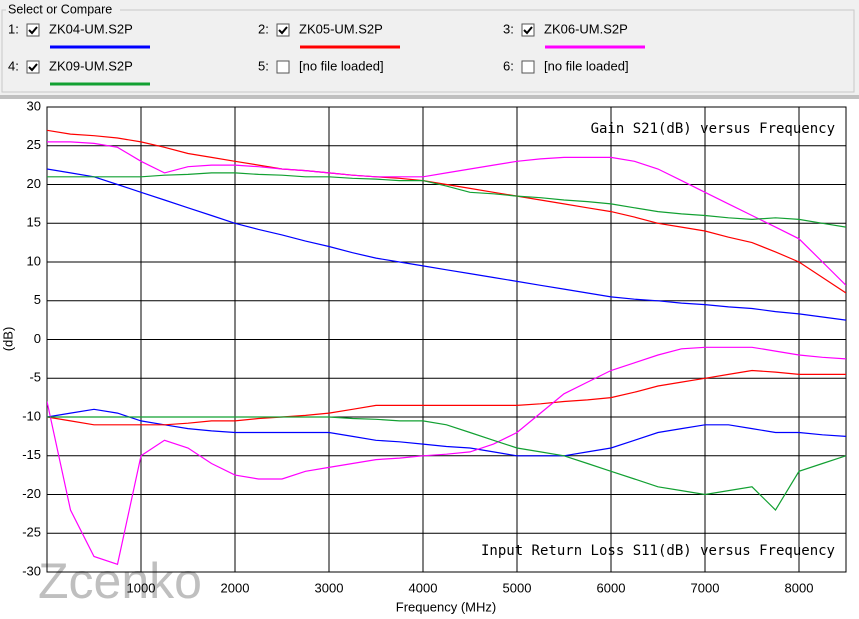  I want to click on slot-index: 2:, so click(263, 28).